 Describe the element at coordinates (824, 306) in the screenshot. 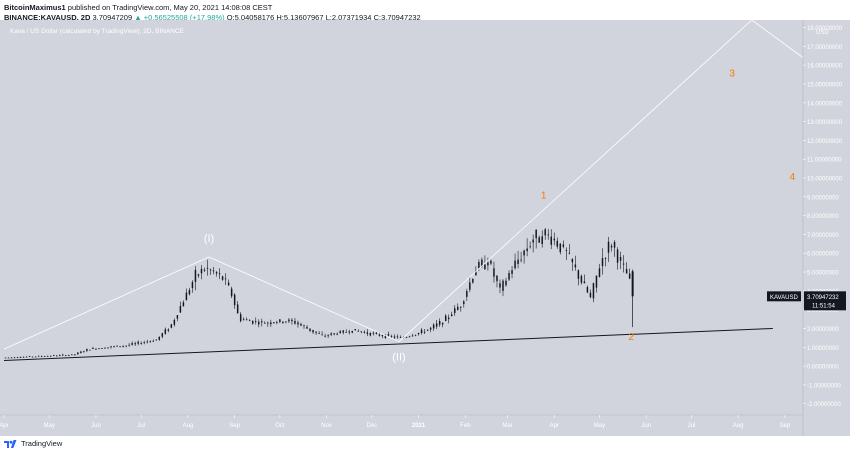

I see `badge-timer: 11:51:54` at that location.